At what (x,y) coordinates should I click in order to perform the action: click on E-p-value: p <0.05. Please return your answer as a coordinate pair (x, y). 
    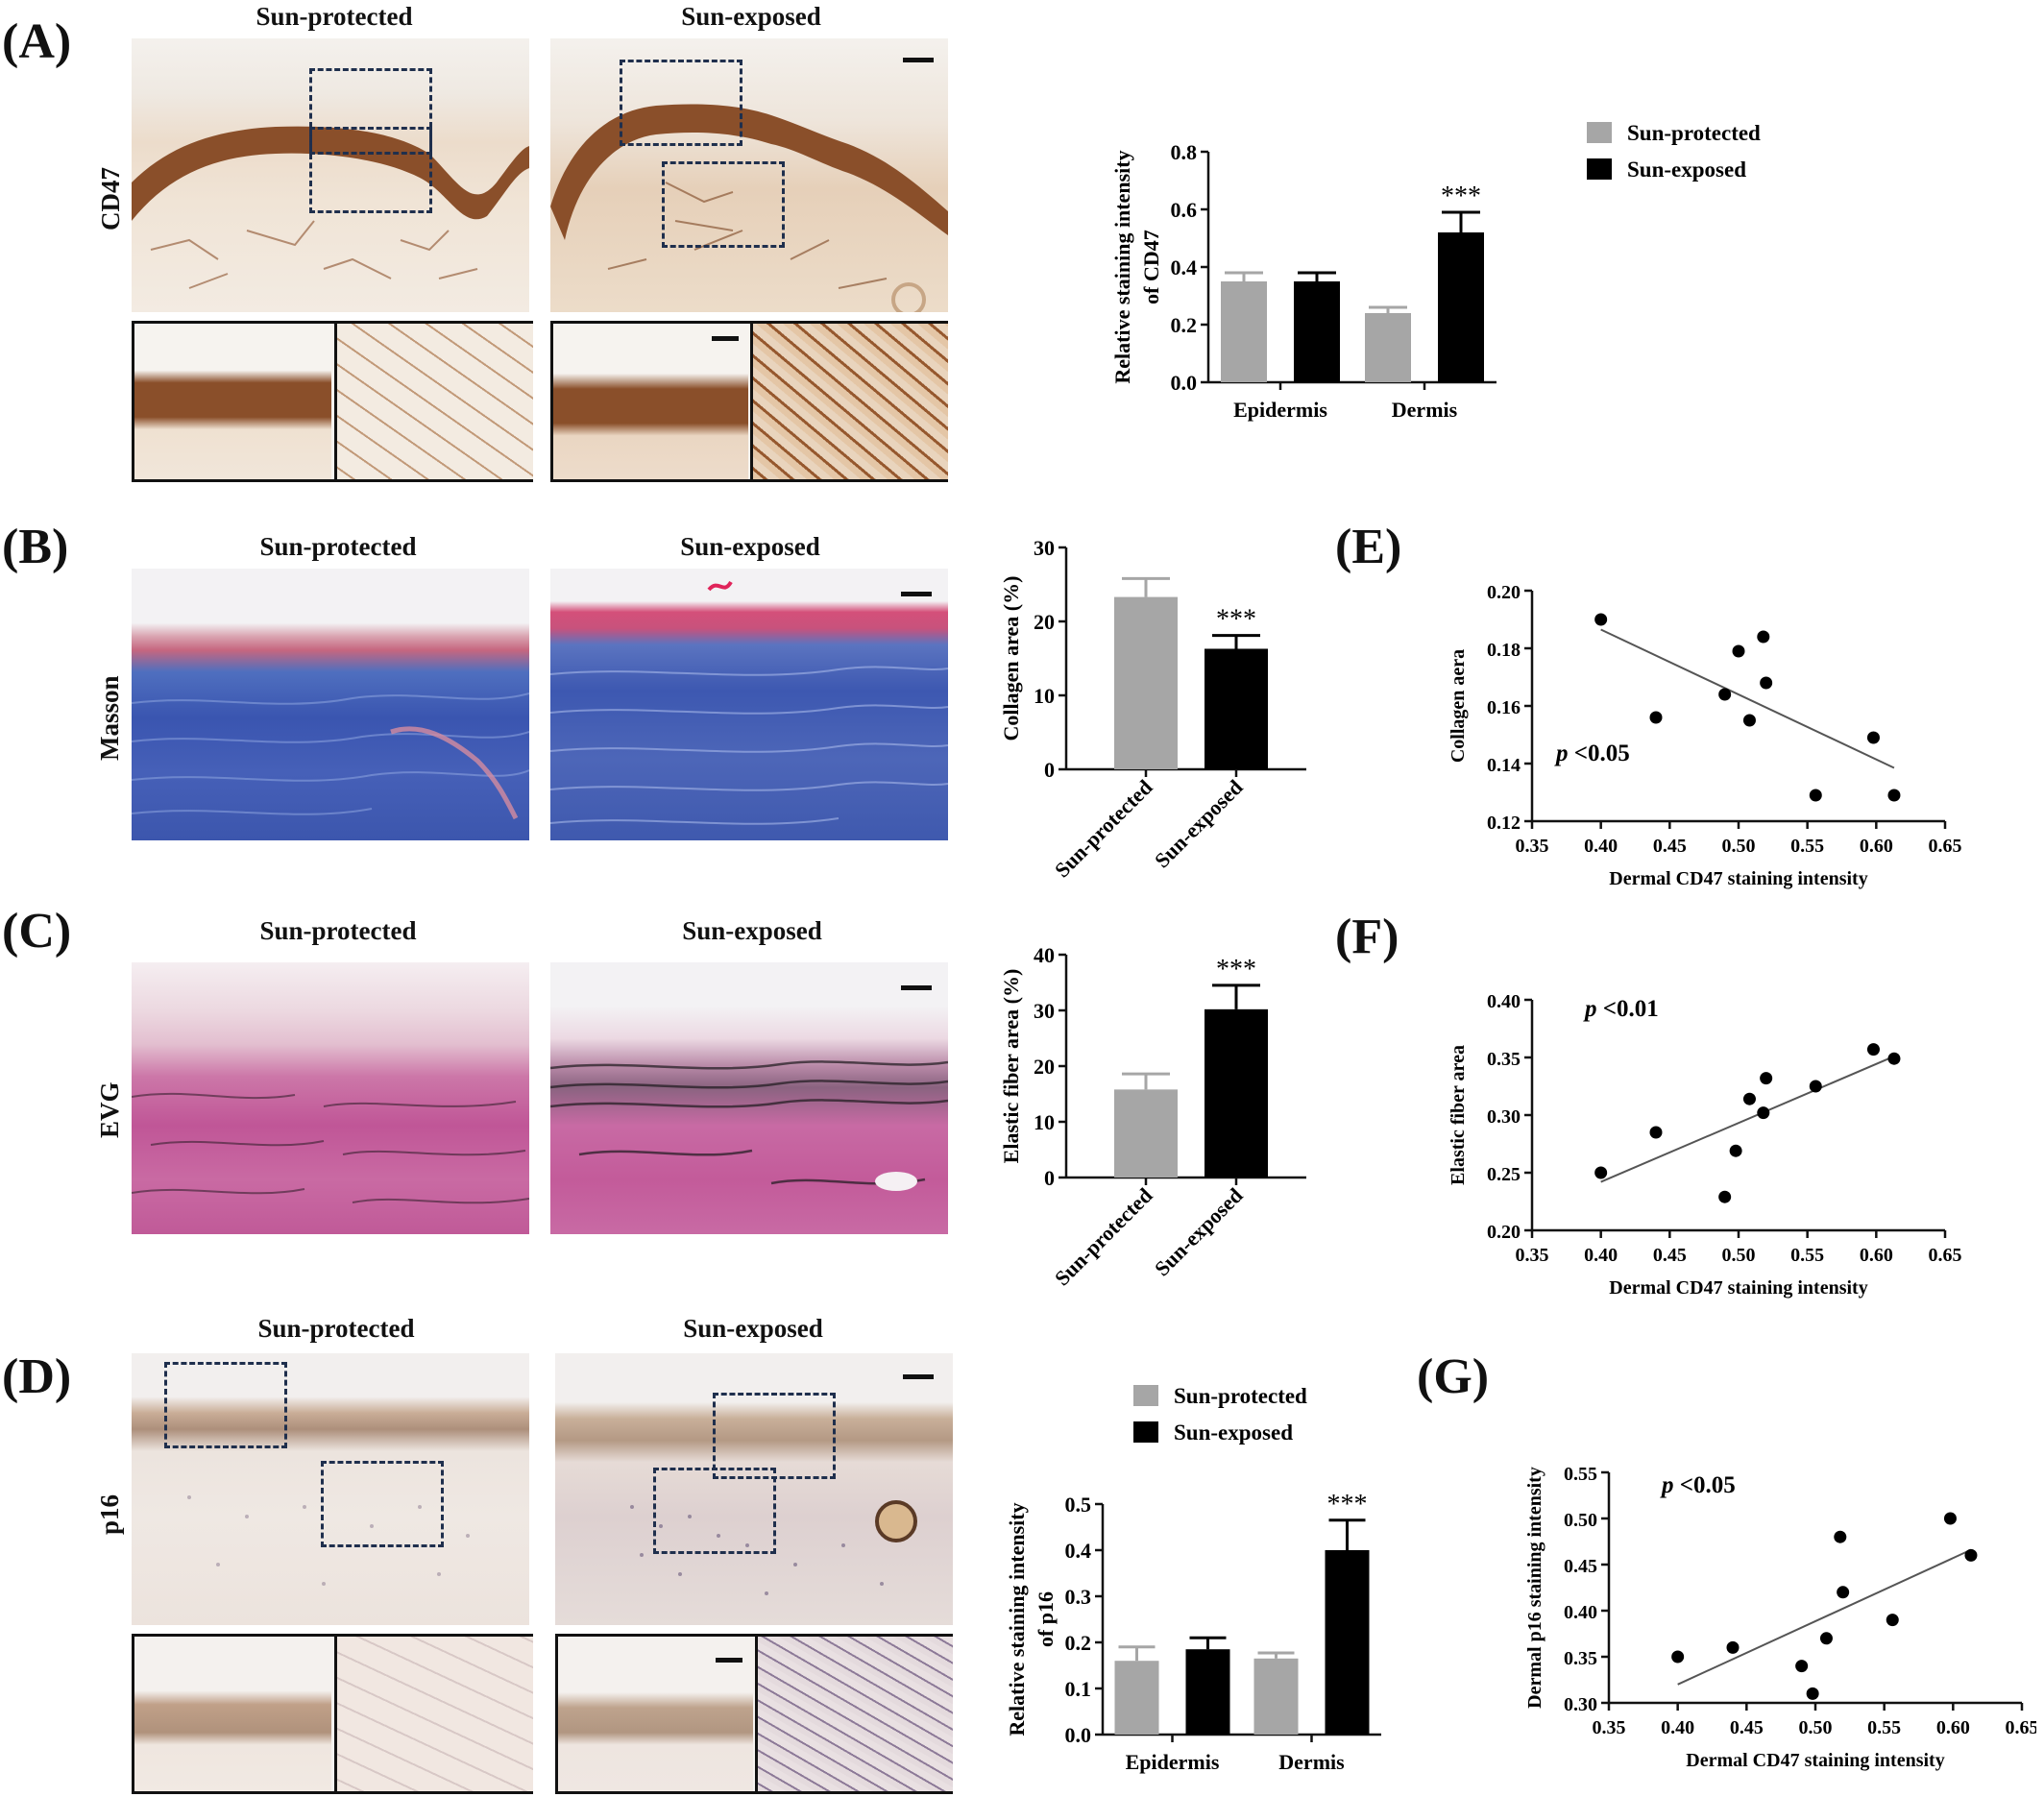
    Looking at the image, I should click on (1592, 753).